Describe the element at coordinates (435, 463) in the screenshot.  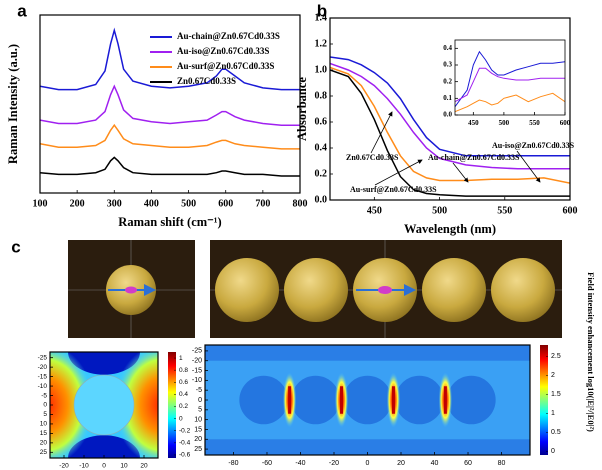
I see `x-tick-label: 40` at that location.